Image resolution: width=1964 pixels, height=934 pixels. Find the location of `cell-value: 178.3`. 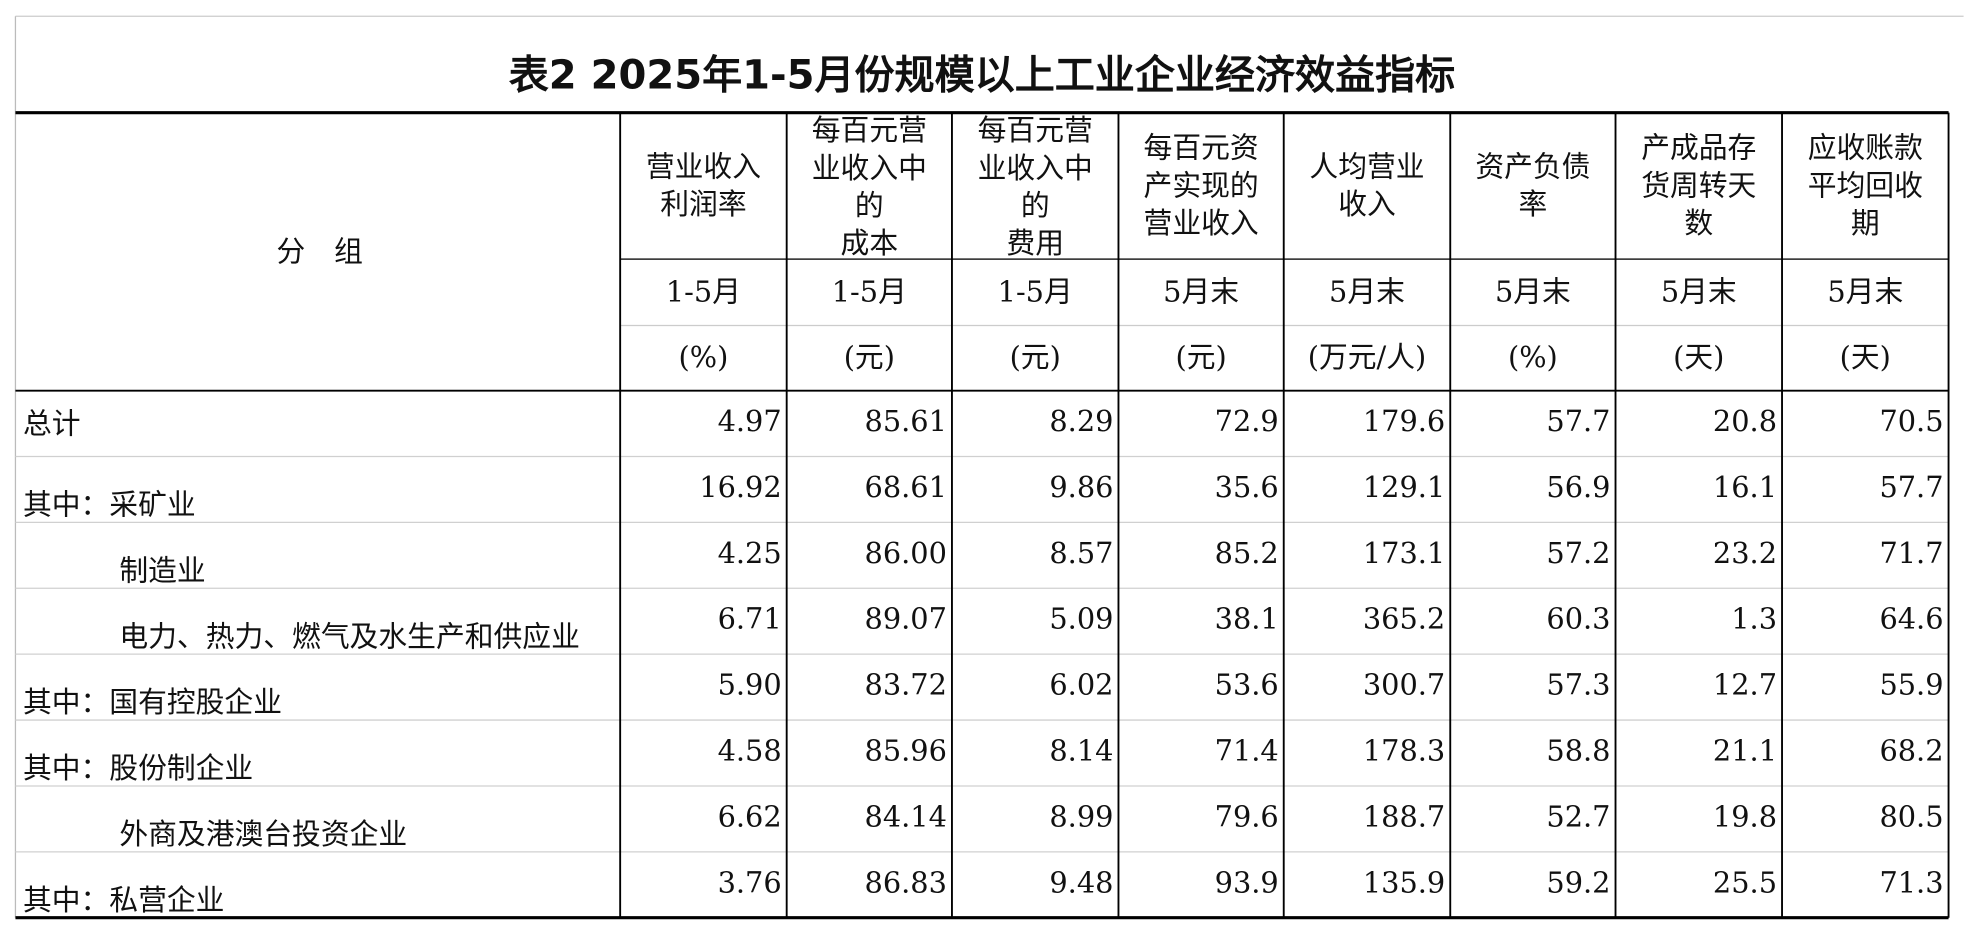

cell-value: 178.3 is located at coordinates (1404, 751).